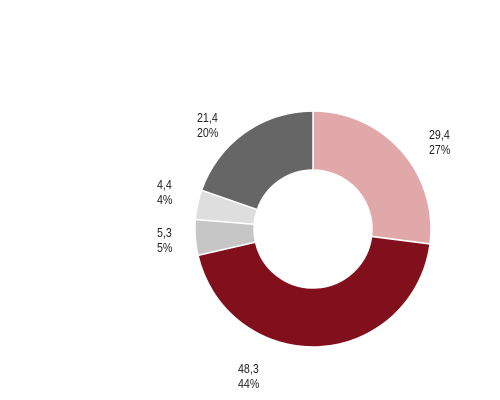 The image size is (500, 400). What do you see at coordinates (440, 149) in the screenshot?
I see `slice-percent-0: 27%` at bounding box center [440, 149].